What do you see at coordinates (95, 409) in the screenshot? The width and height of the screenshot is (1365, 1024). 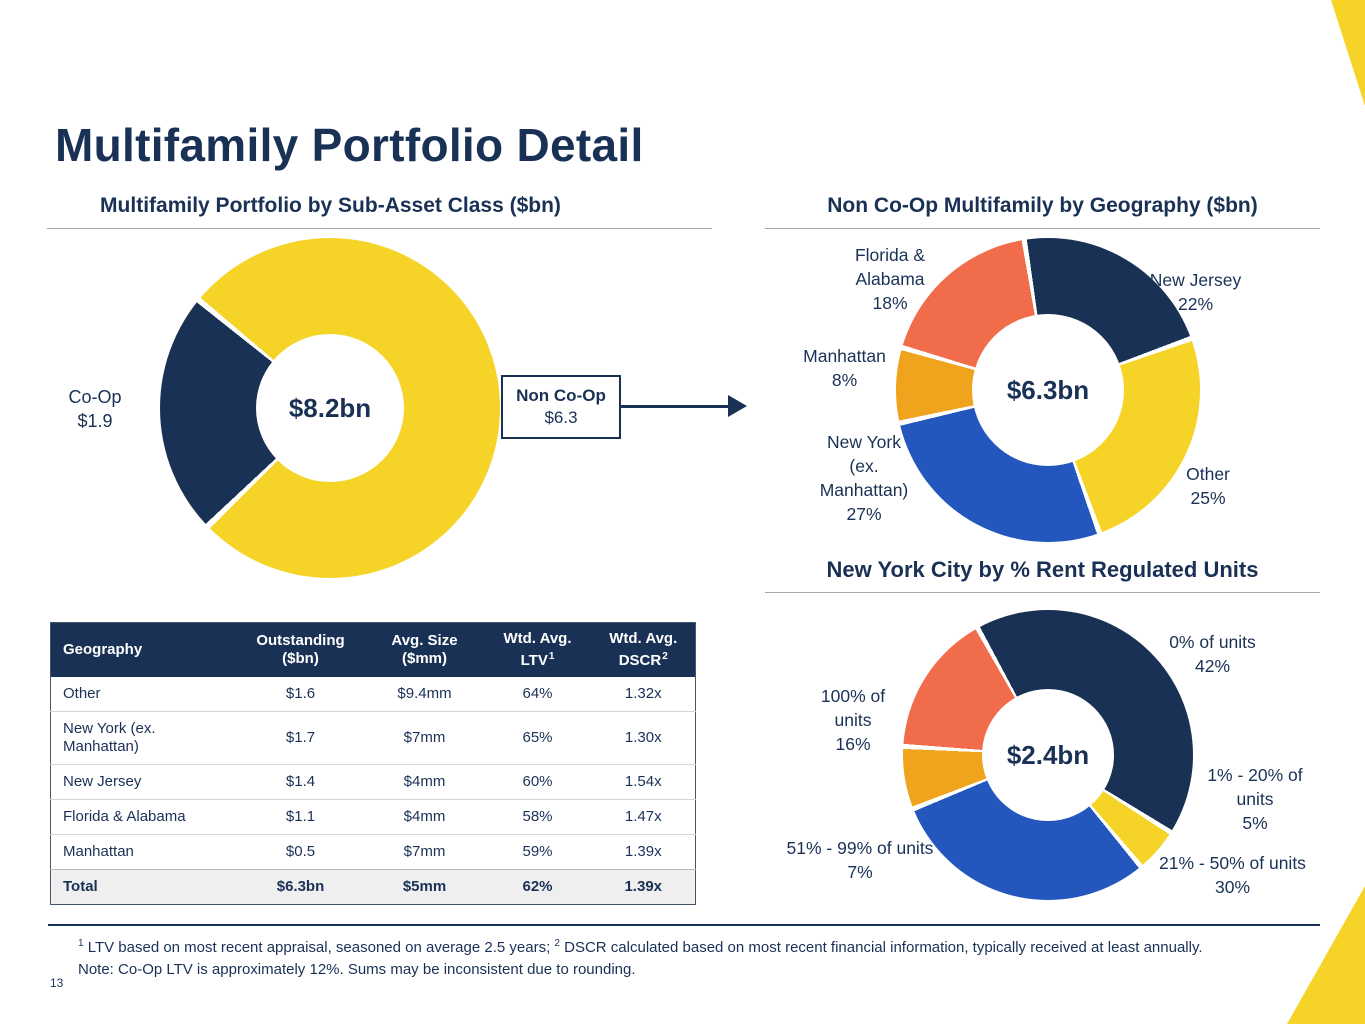 I see `slice-label-coop: Co-Op $1.9` at bounding box center [95, 409].